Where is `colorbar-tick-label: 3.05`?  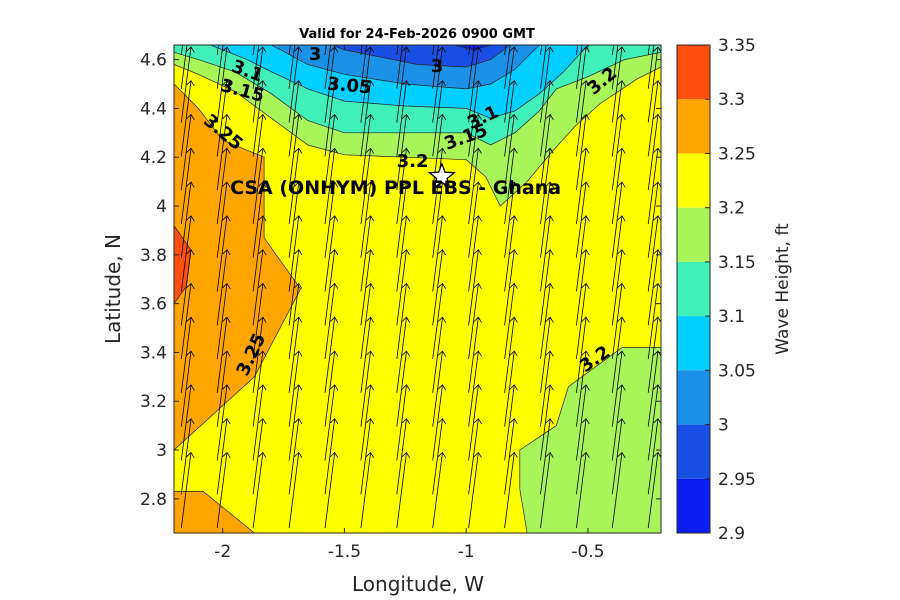 colorbar-tick-label: 3.05 is located at coordinates (737, 371).